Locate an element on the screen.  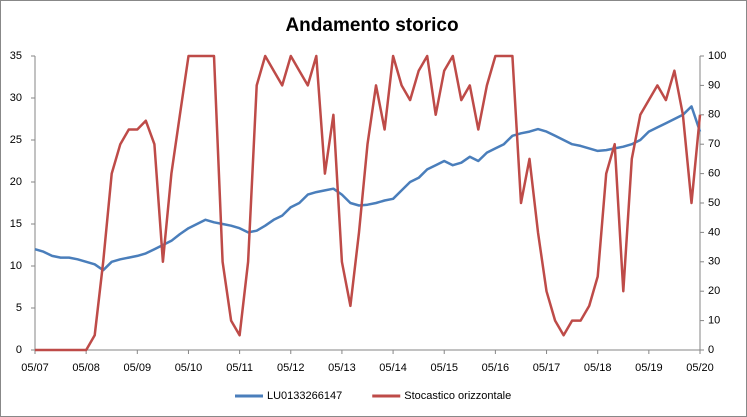
x-tick-label: 05/08 is located at coordinates (86, 368).